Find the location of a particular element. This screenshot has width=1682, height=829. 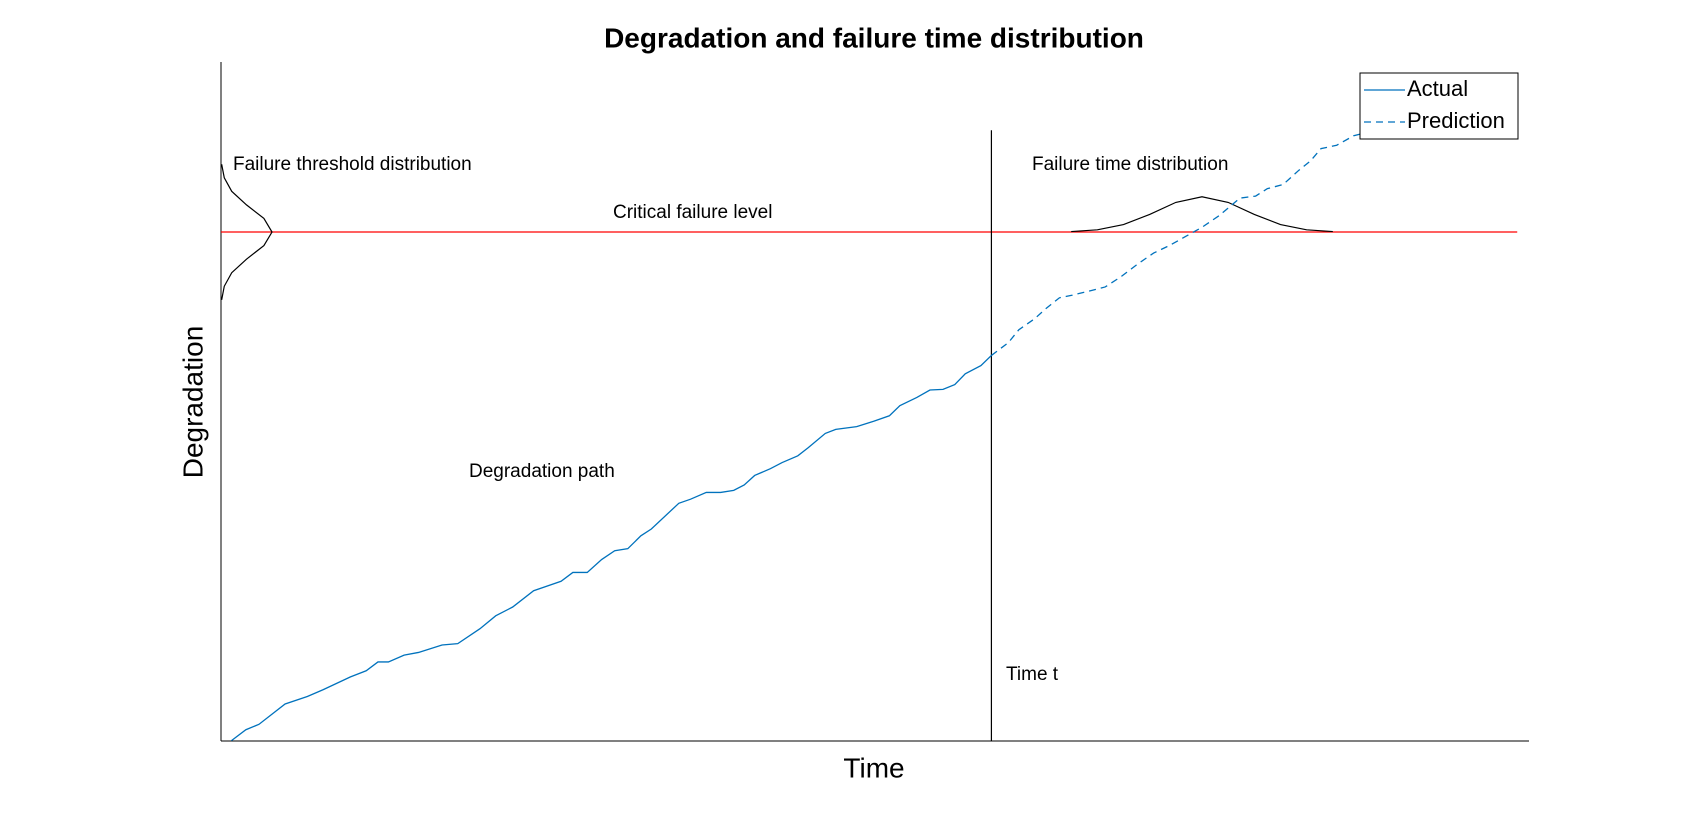

threshold-curve is located at coordinates (247, 232).